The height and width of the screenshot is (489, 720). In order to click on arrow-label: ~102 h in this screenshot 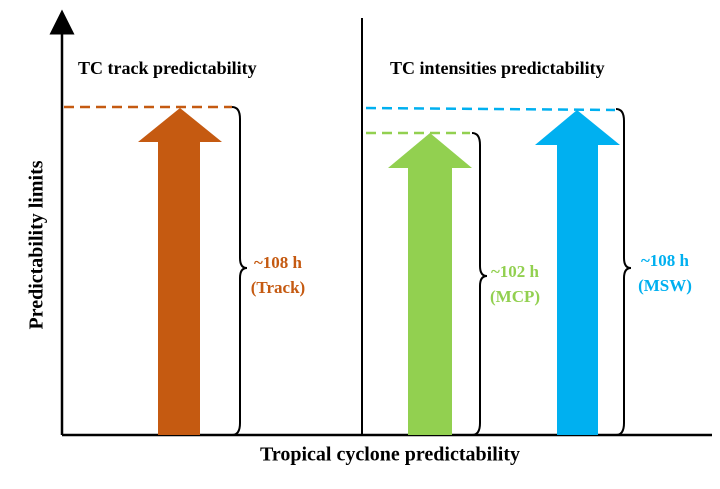, I will do `click(515, 271)`.